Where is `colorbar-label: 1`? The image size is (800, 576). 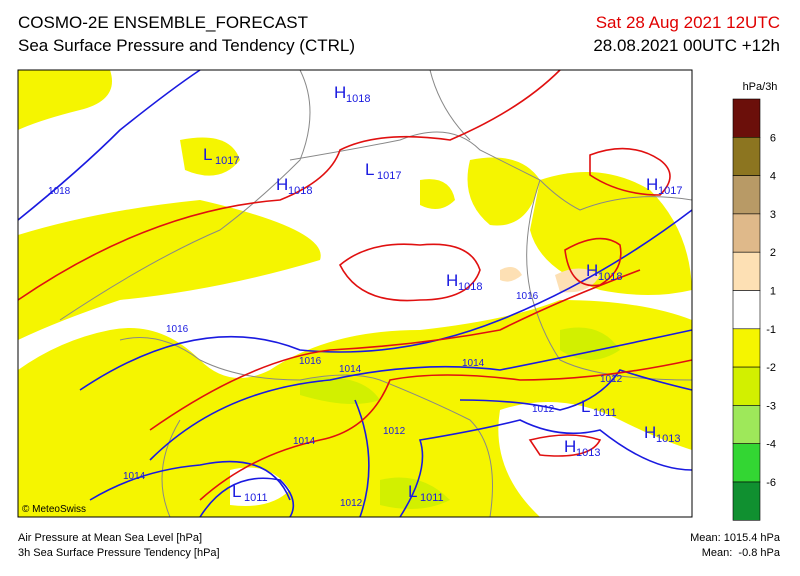
colorbar-label: 1 is located at coordinates (773, 292).